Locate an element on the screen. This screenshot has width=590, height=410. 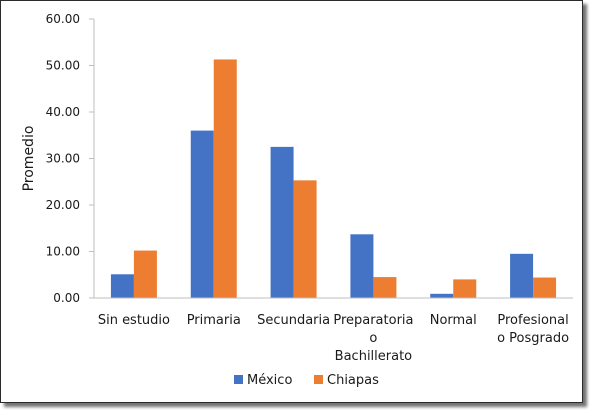
y-tick-label: 0.00 is located at coordinates (66, 298).